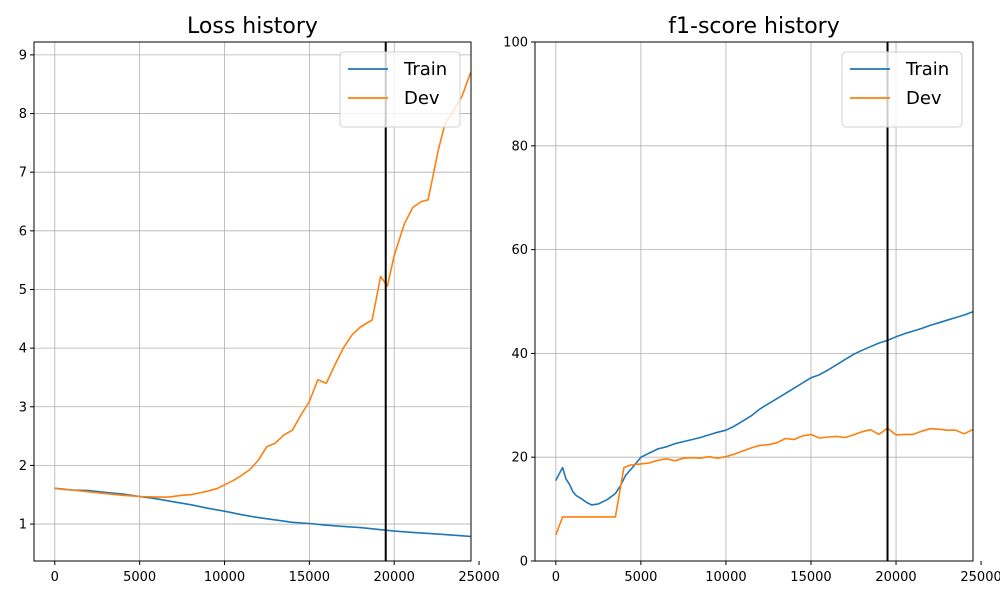  Describe the element at coordinates (23, 114) in the screenshot. I see `y-tick-label: 8` at that location.